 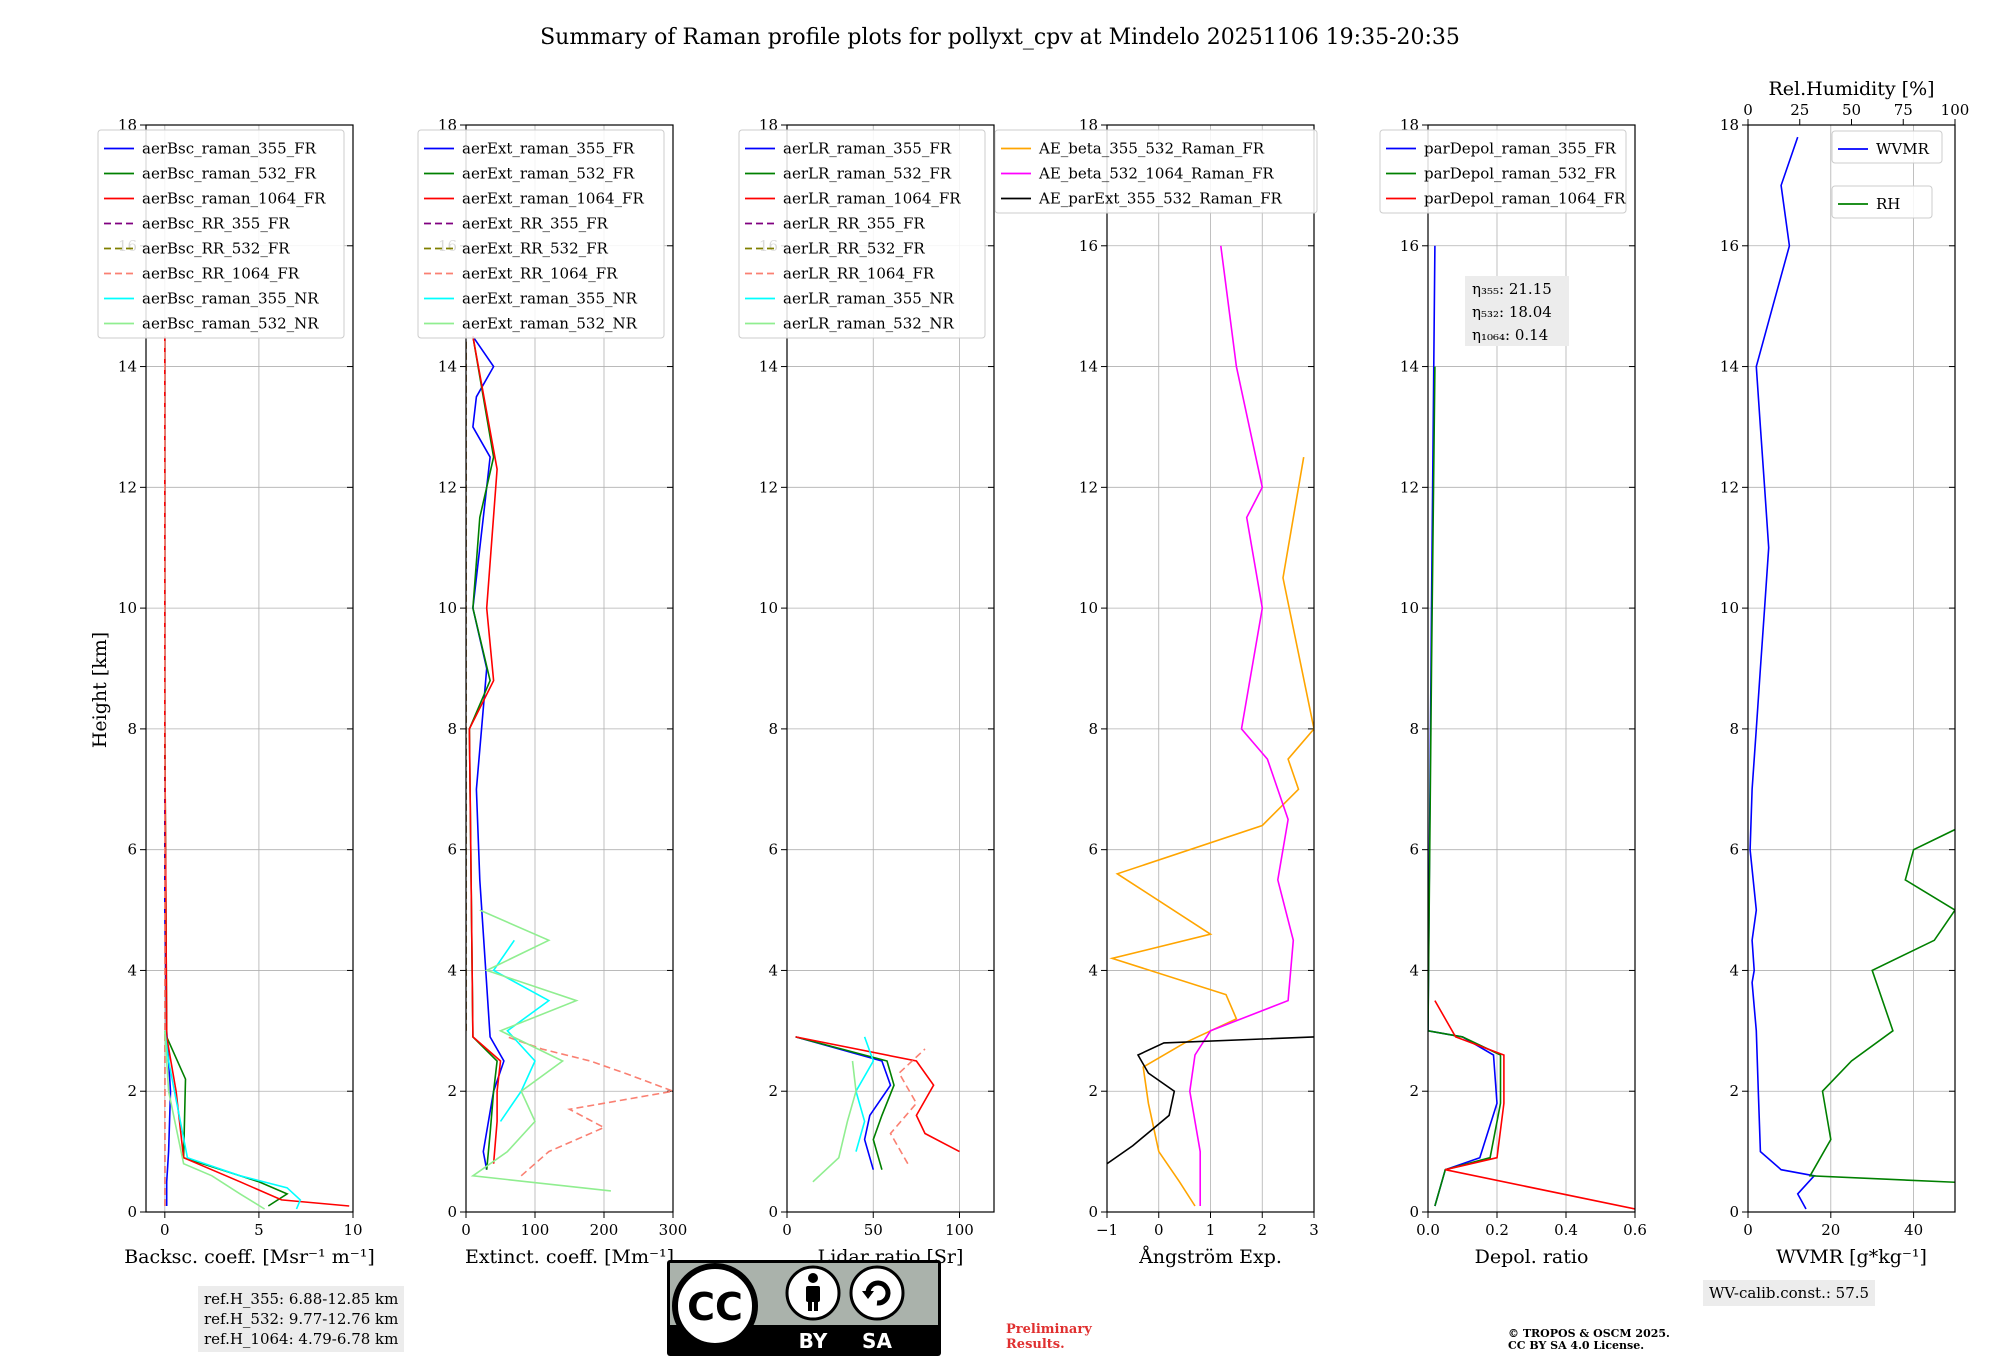 What do you see at coordinates (1525, 199) in the screenshot?
I see `legend-entry: parDepol_raman_1064_FR` at bounding box center [1525, 199].